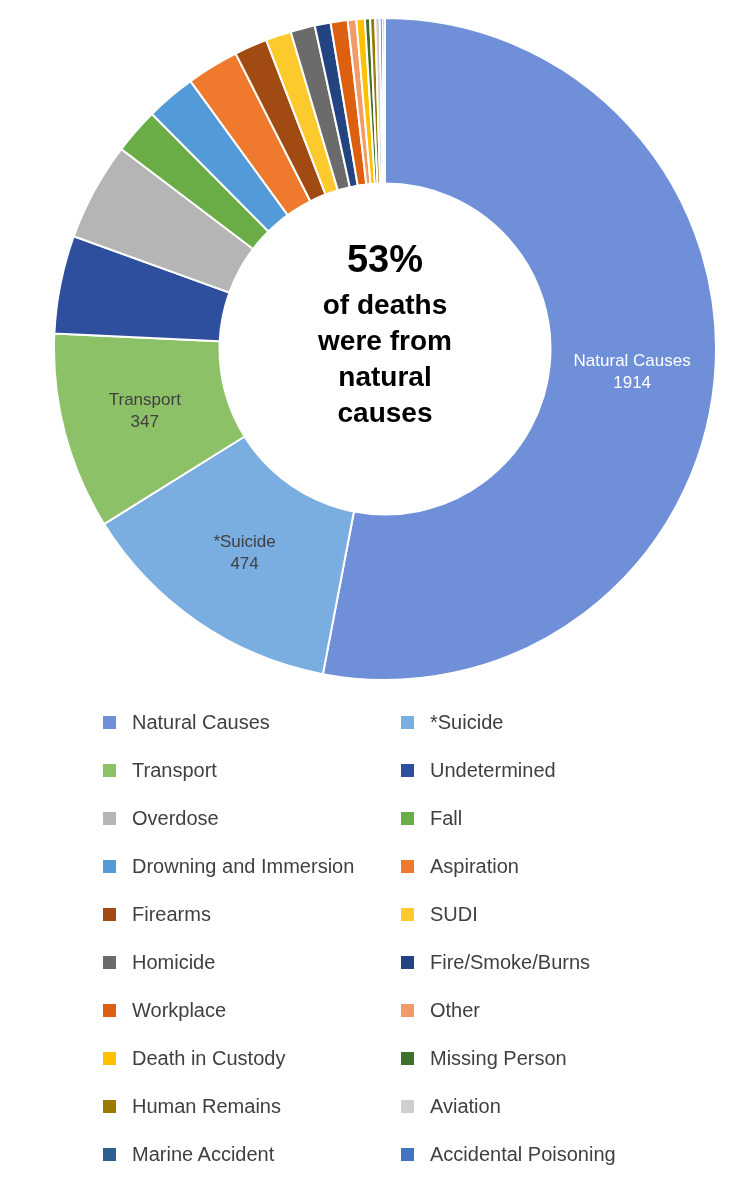 Image resolution: width=749 pixels, height=1203 pixels. I want to click on legend-label: Other, so click(455, 1010).